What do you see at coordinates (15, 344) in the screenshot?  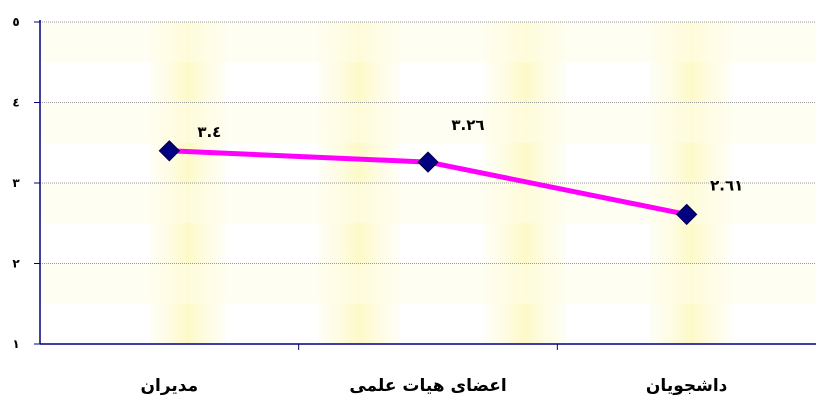 I see `y-tick-label: ۱` at bounding box center [15, 344].